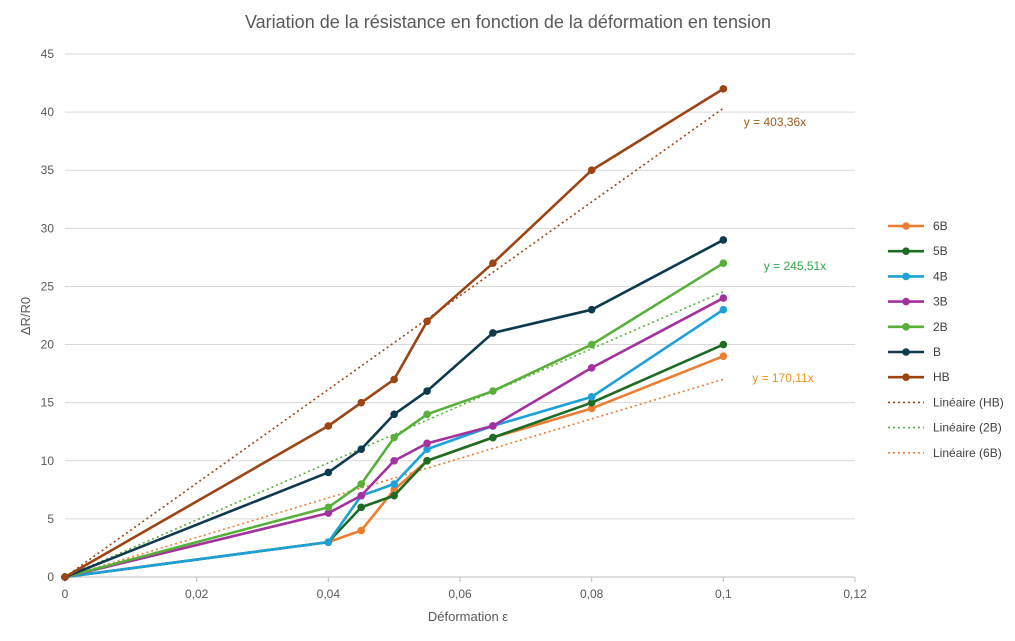 This screenshot has height=641, width=1015. I want to click on legend-label: Linéaire (HB), so click(968, 402).